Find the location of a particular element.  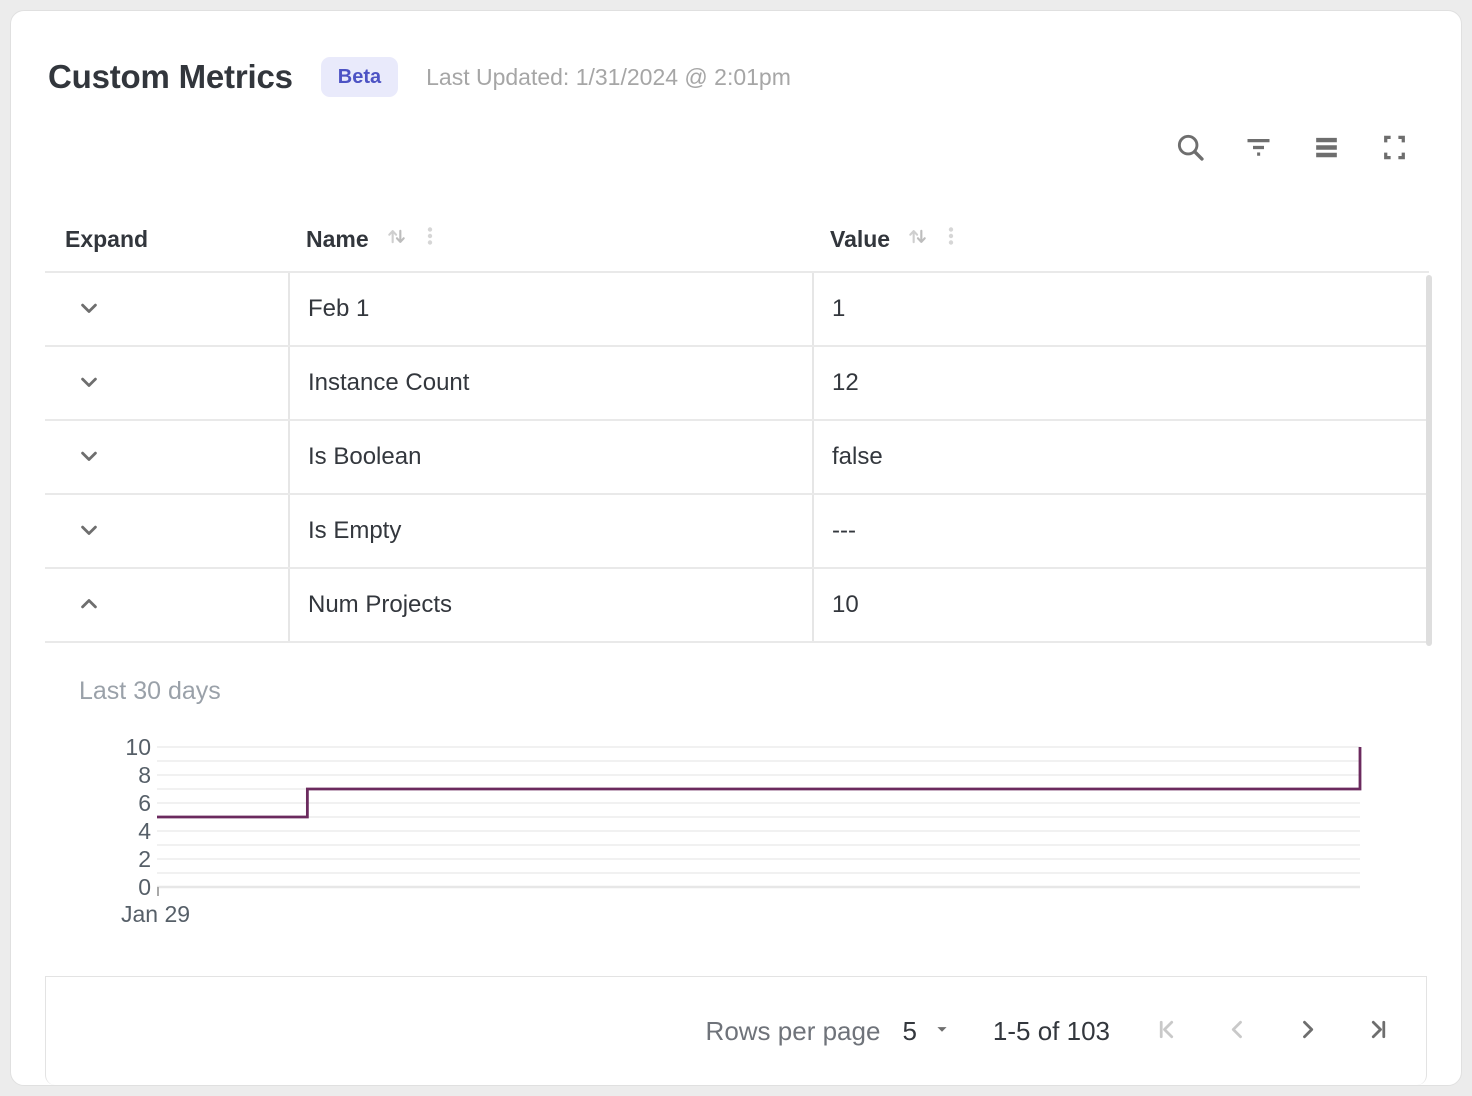

table-row: Instance Count 12 is located at coordinates (737, 384).